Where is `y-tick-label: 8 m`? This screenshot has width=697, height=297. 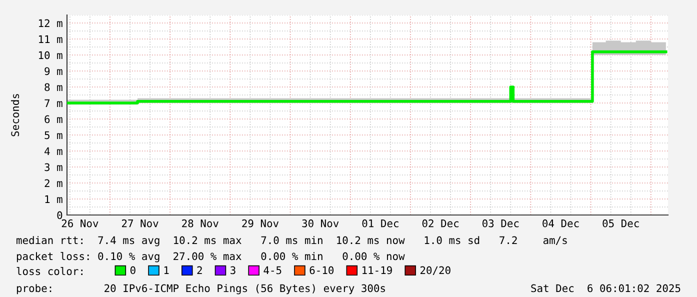 y-tick-label: 8 m is located at coordinates (53, 87).